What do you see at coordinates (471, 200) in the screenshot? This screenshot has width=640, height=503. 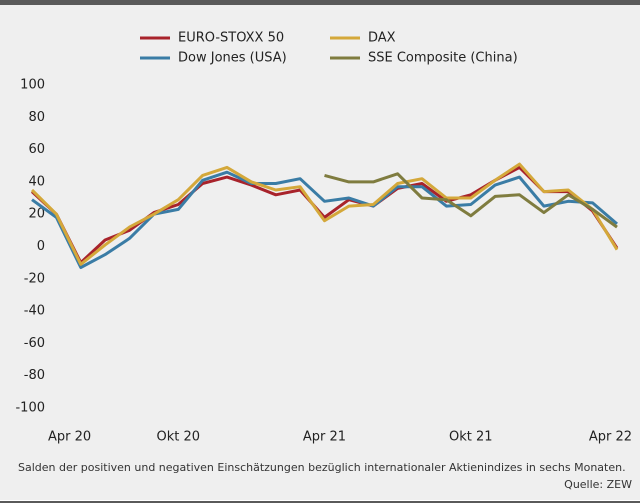 I see `series-line` at bounding box center [471, 200].